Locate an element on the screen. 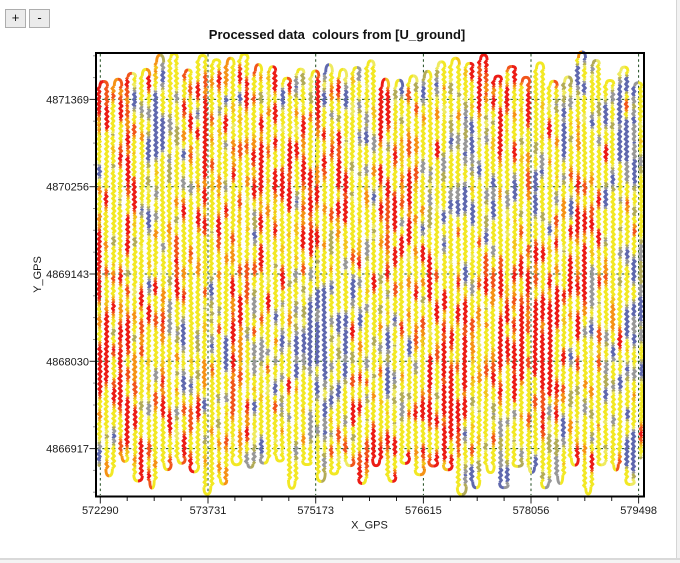 Image resolution: width=680 pixels, height=563 pixels. svg-text: 4868030 is located at coordinates (67, 362).